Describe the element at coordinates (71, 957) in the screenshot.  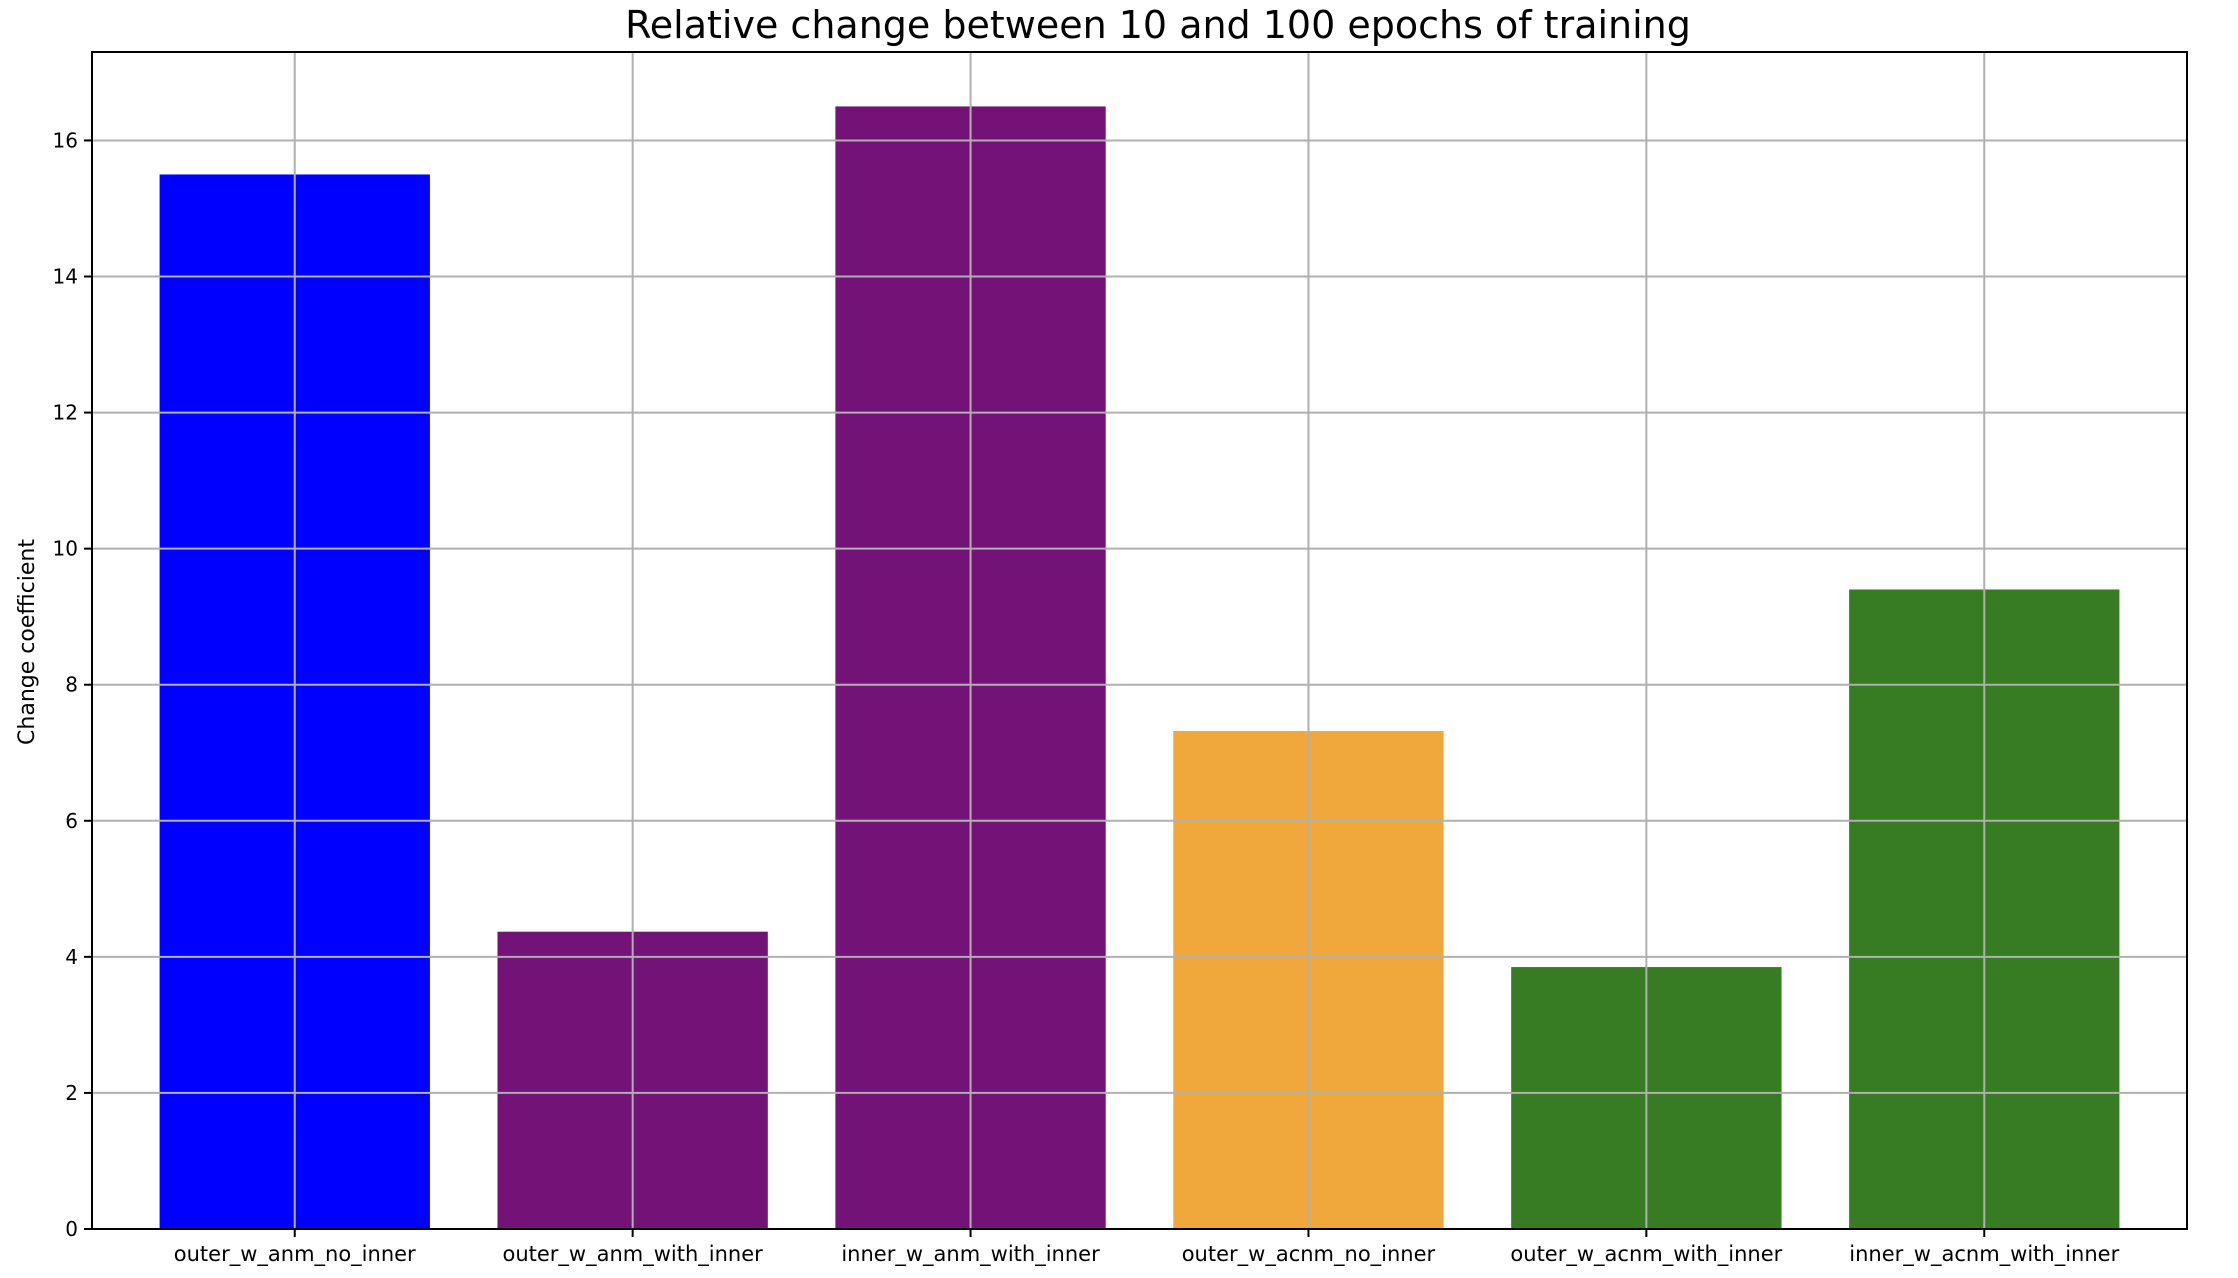
I see `y-tick-label: 4` at that location.